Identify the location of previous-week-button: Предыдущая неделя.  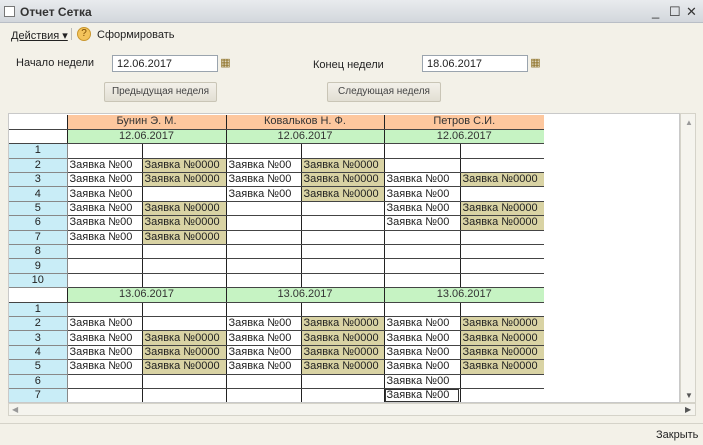
(160, 92).